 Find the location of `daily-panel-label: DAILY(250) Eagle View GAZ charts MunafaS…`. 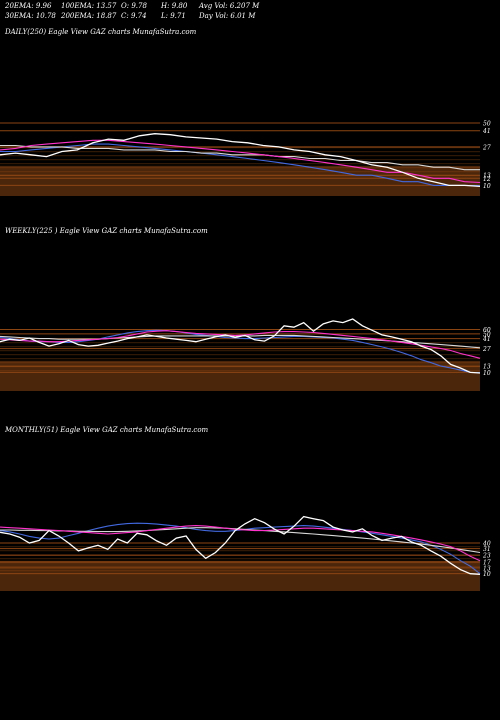

daily-panel-label: DAILY(250) Eagle View GAZ charts MunafaS… is located at coordinates (101, 32).